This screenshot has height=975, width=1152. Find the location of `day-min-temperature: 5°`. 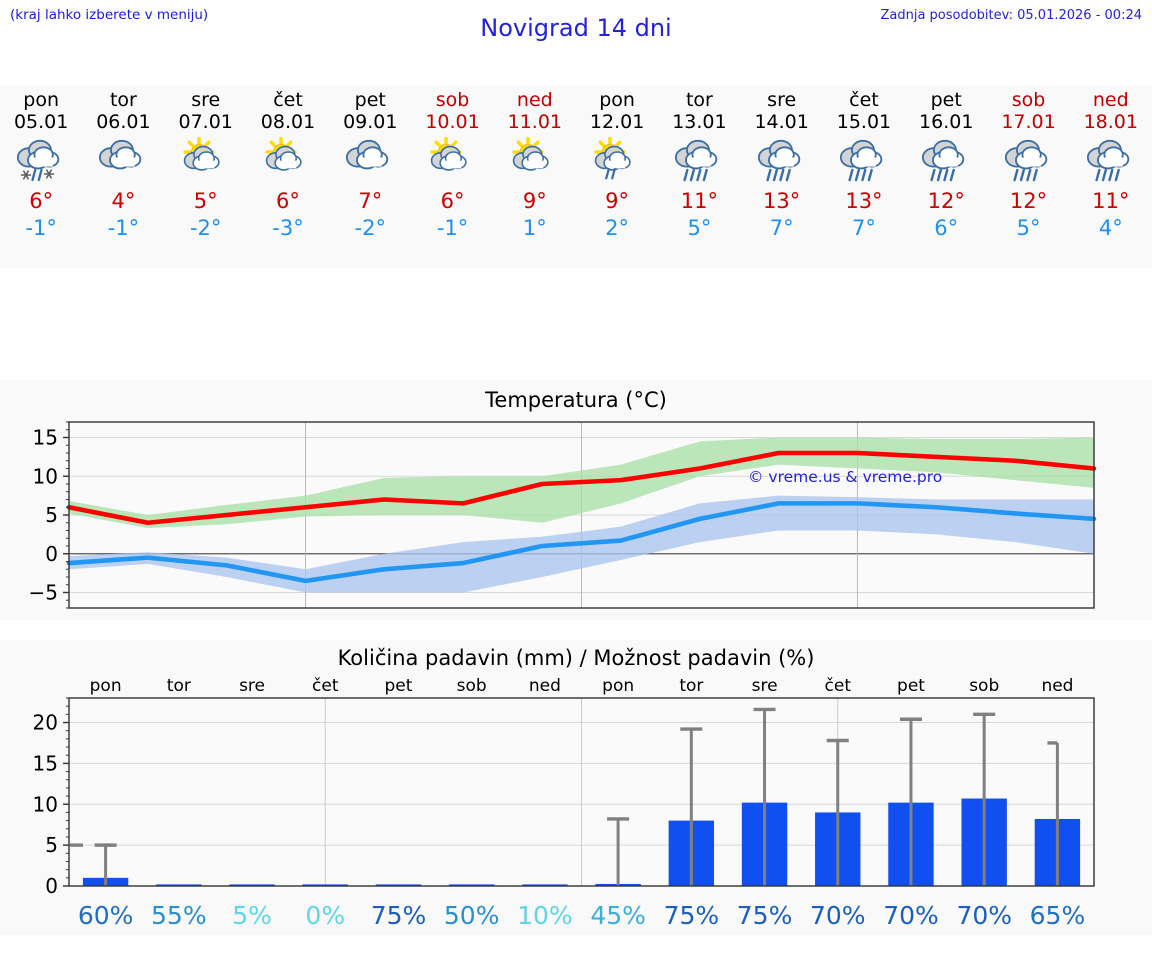

day-min-temperature: 5° is located at coordinates (1028, 228).